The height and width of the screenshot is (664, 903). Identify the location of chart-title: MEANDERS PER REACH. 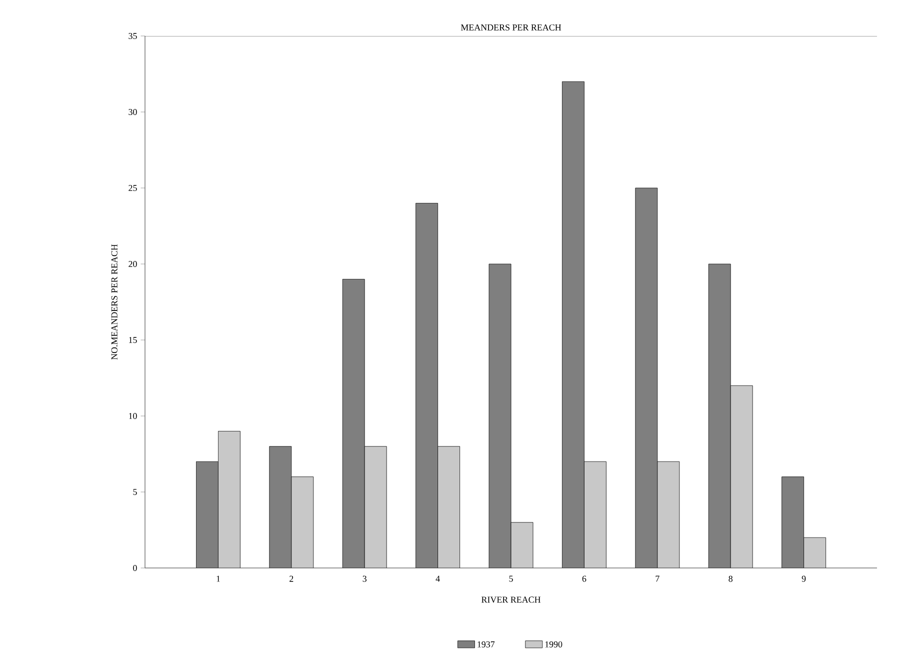
(511, 27).